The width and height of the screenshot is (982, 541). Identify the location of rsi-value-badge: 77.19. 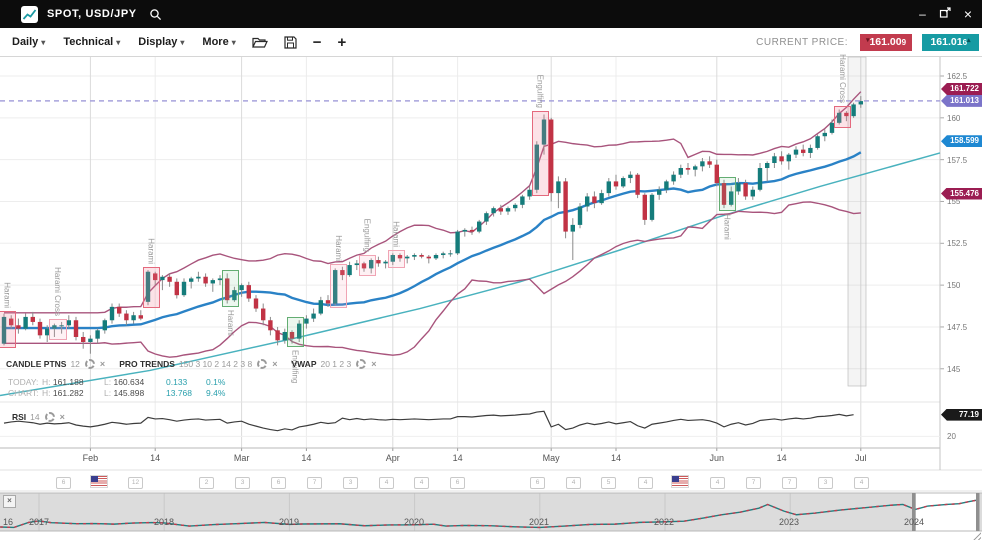
(961, 414).